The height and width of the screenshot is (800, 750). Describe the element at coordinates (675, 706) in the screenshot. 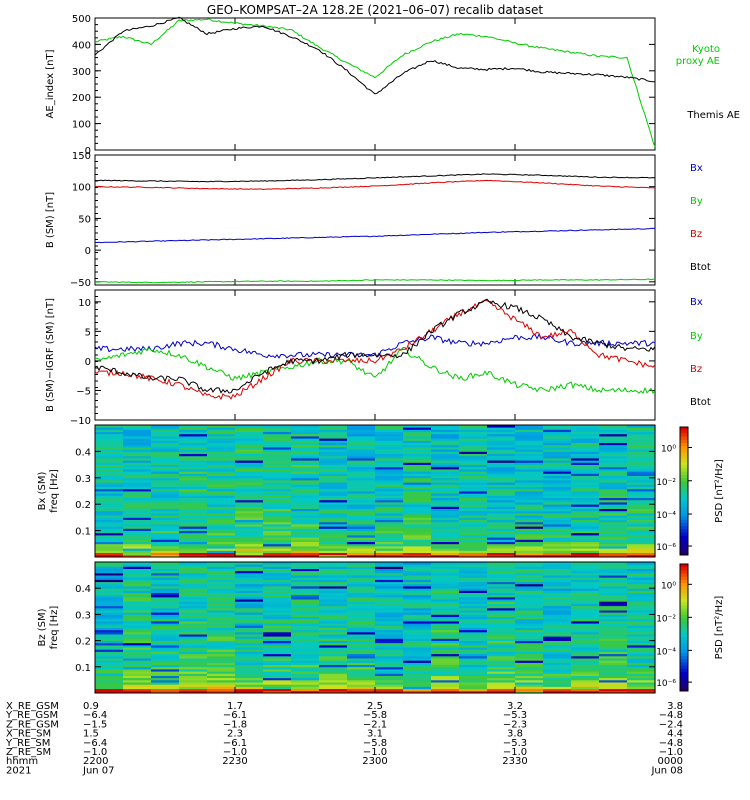

I see `x-axis-value: 3.8` at that location.